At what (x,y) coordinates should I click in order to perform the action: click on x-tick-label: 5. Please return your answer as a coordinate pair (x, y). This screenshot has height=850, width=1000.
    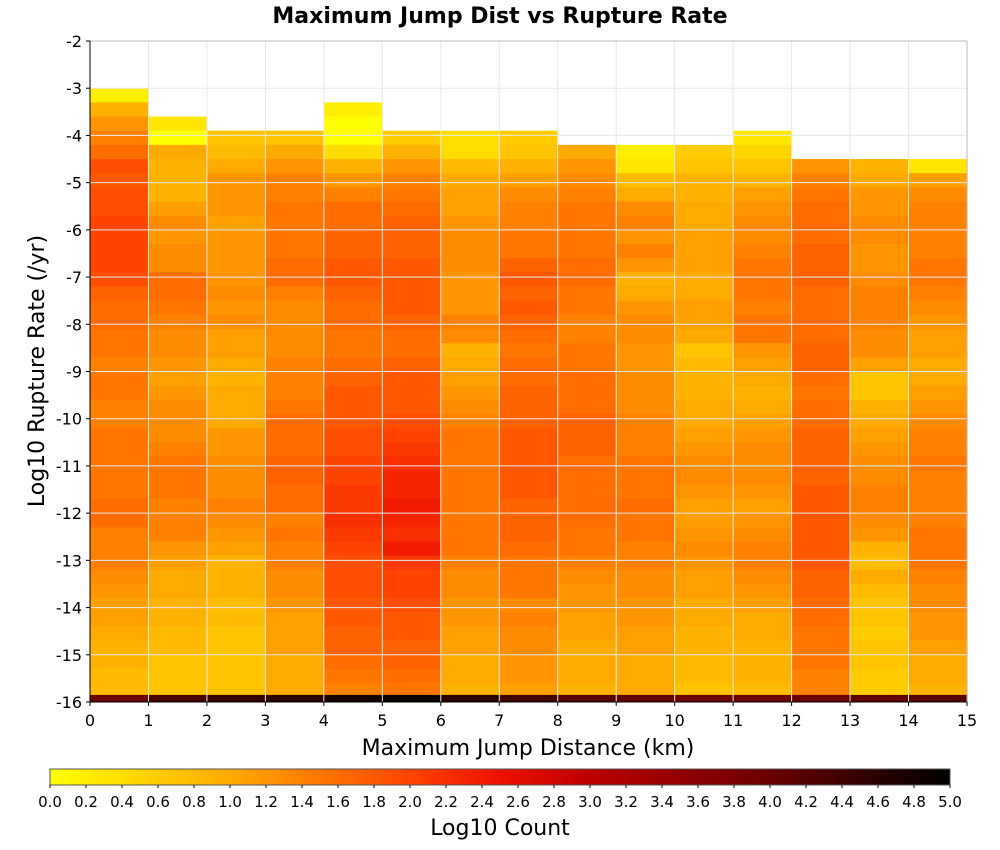
    Looking at the image, I should click on (382, 720).